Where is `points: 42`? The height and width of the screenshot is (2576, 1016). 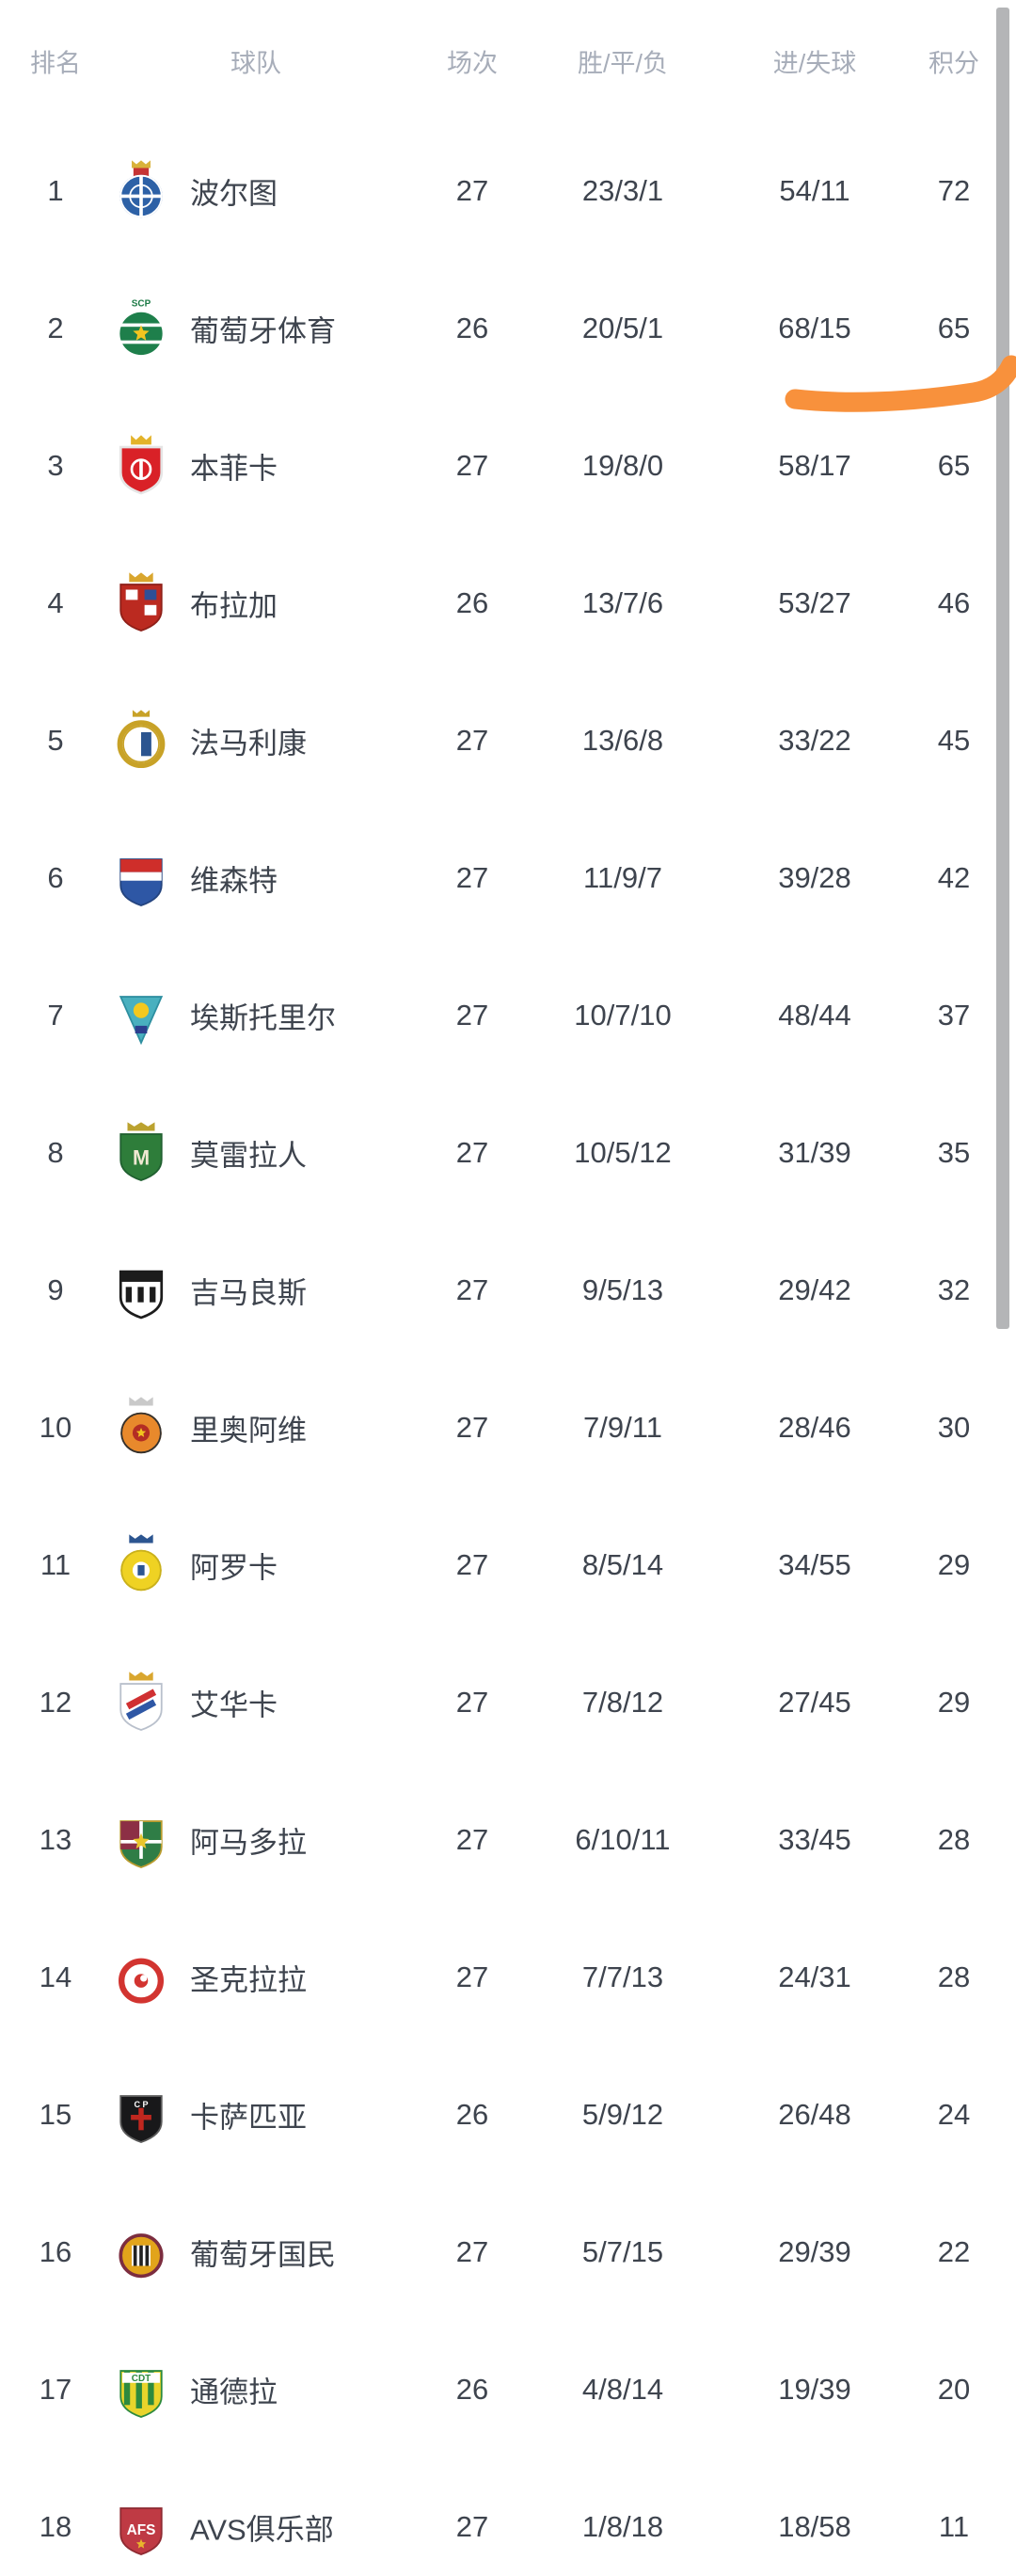 points: 42 is located at coordinates (954, 877).